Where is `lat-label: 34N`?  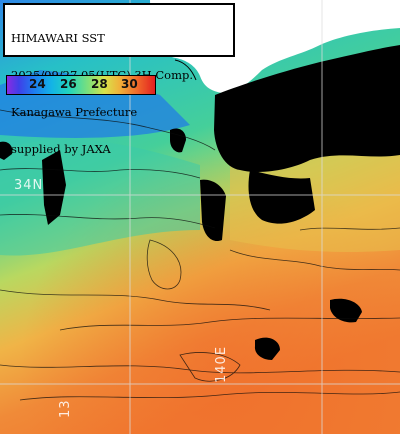
lat-label: 34N is located at coordinates (29, 185).